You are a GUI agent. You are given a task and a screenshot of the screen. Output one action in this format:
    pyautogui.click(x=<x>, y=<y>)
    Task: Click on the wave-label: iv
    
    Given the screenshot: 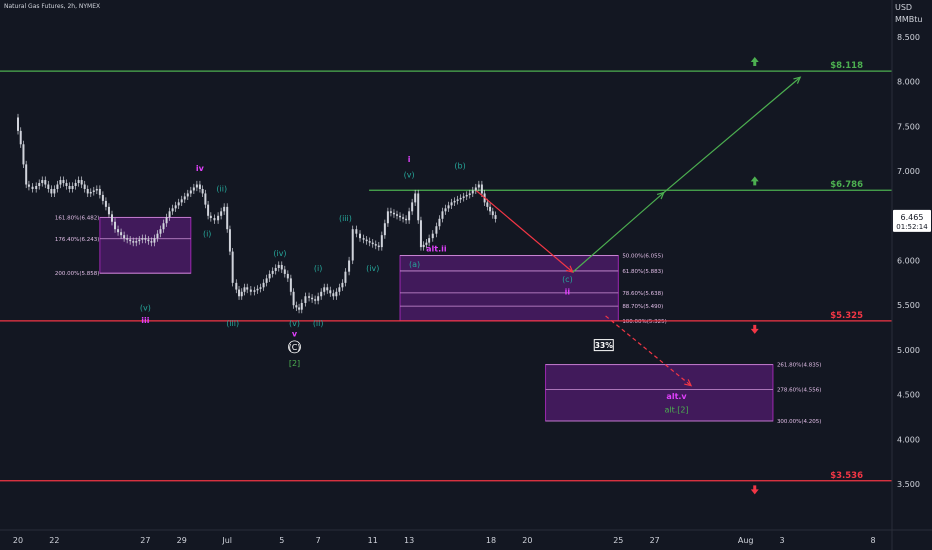 What is the action you would take?
    pyautogui.click(x=200, y=168)
    